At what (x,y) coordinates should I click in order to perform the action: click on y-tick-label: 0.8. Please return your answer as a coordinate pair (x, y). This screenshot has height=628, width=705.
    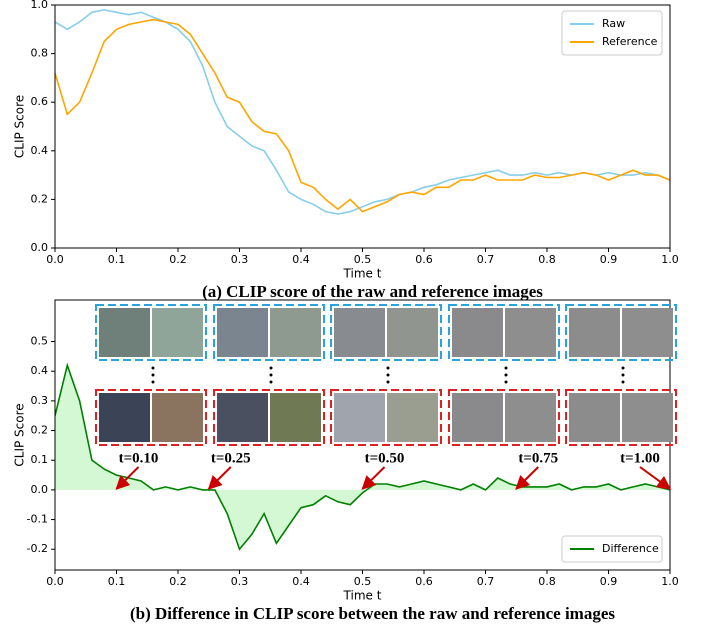
    Looking at the image, I should click on (40, 53).